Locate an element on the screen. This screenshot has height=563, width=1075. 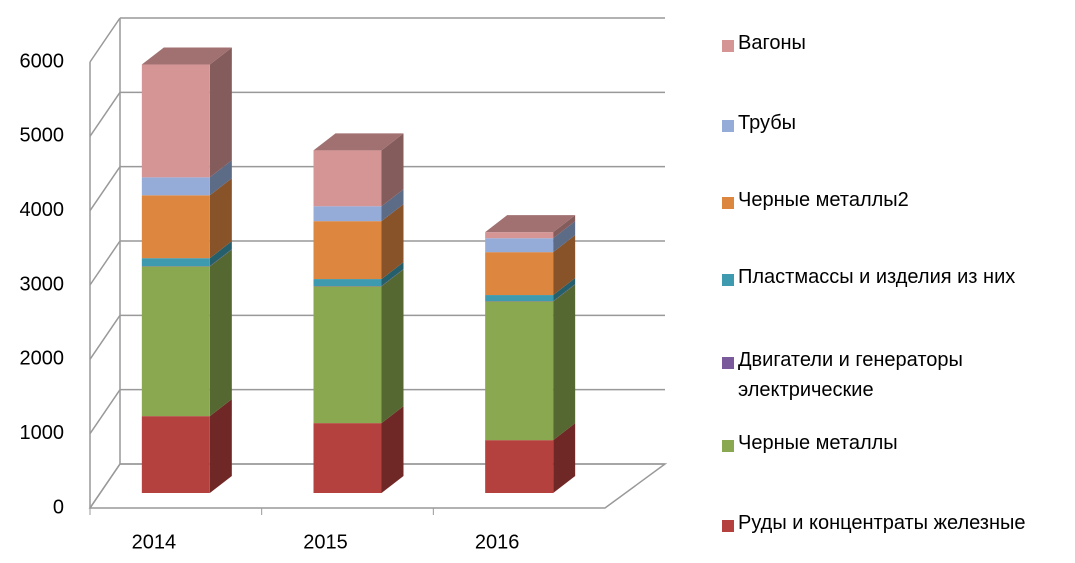
y-tick-label: 0 is located at coordinates (58, 507).